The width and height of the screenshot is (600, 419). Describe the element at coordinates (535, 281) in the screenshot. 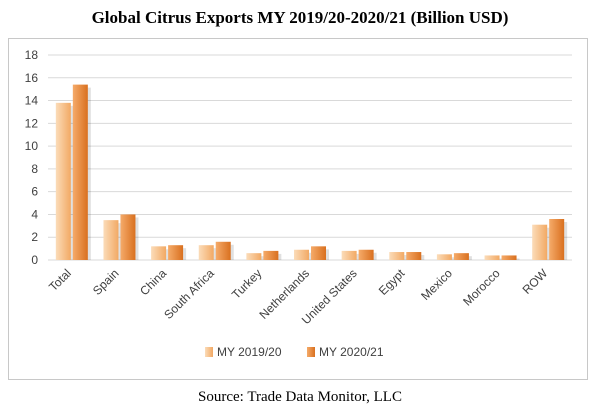

I see `x-tick-label: ROW` at that location.